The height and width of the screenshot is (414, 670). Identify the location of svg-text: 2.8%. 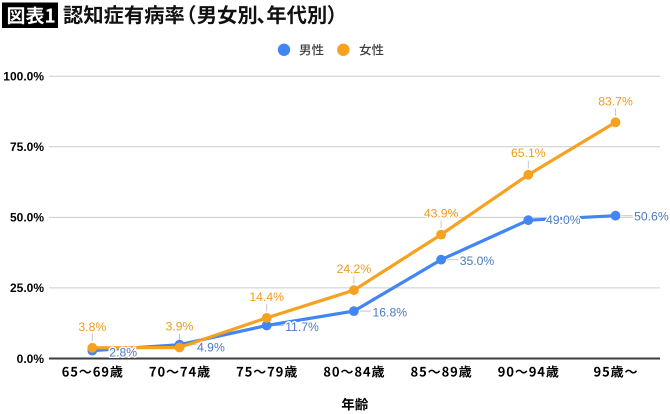
(123, 352).